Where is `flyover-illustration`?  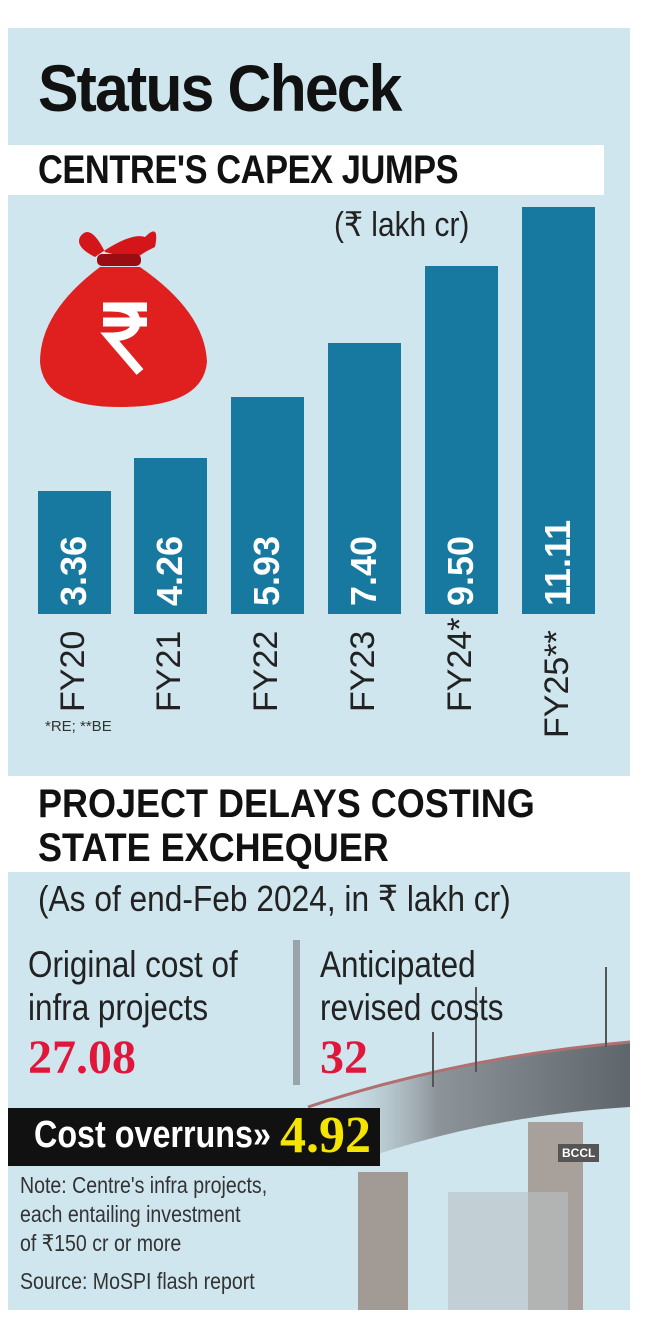 flyover-illustration is located at coordinates (468, 1138).